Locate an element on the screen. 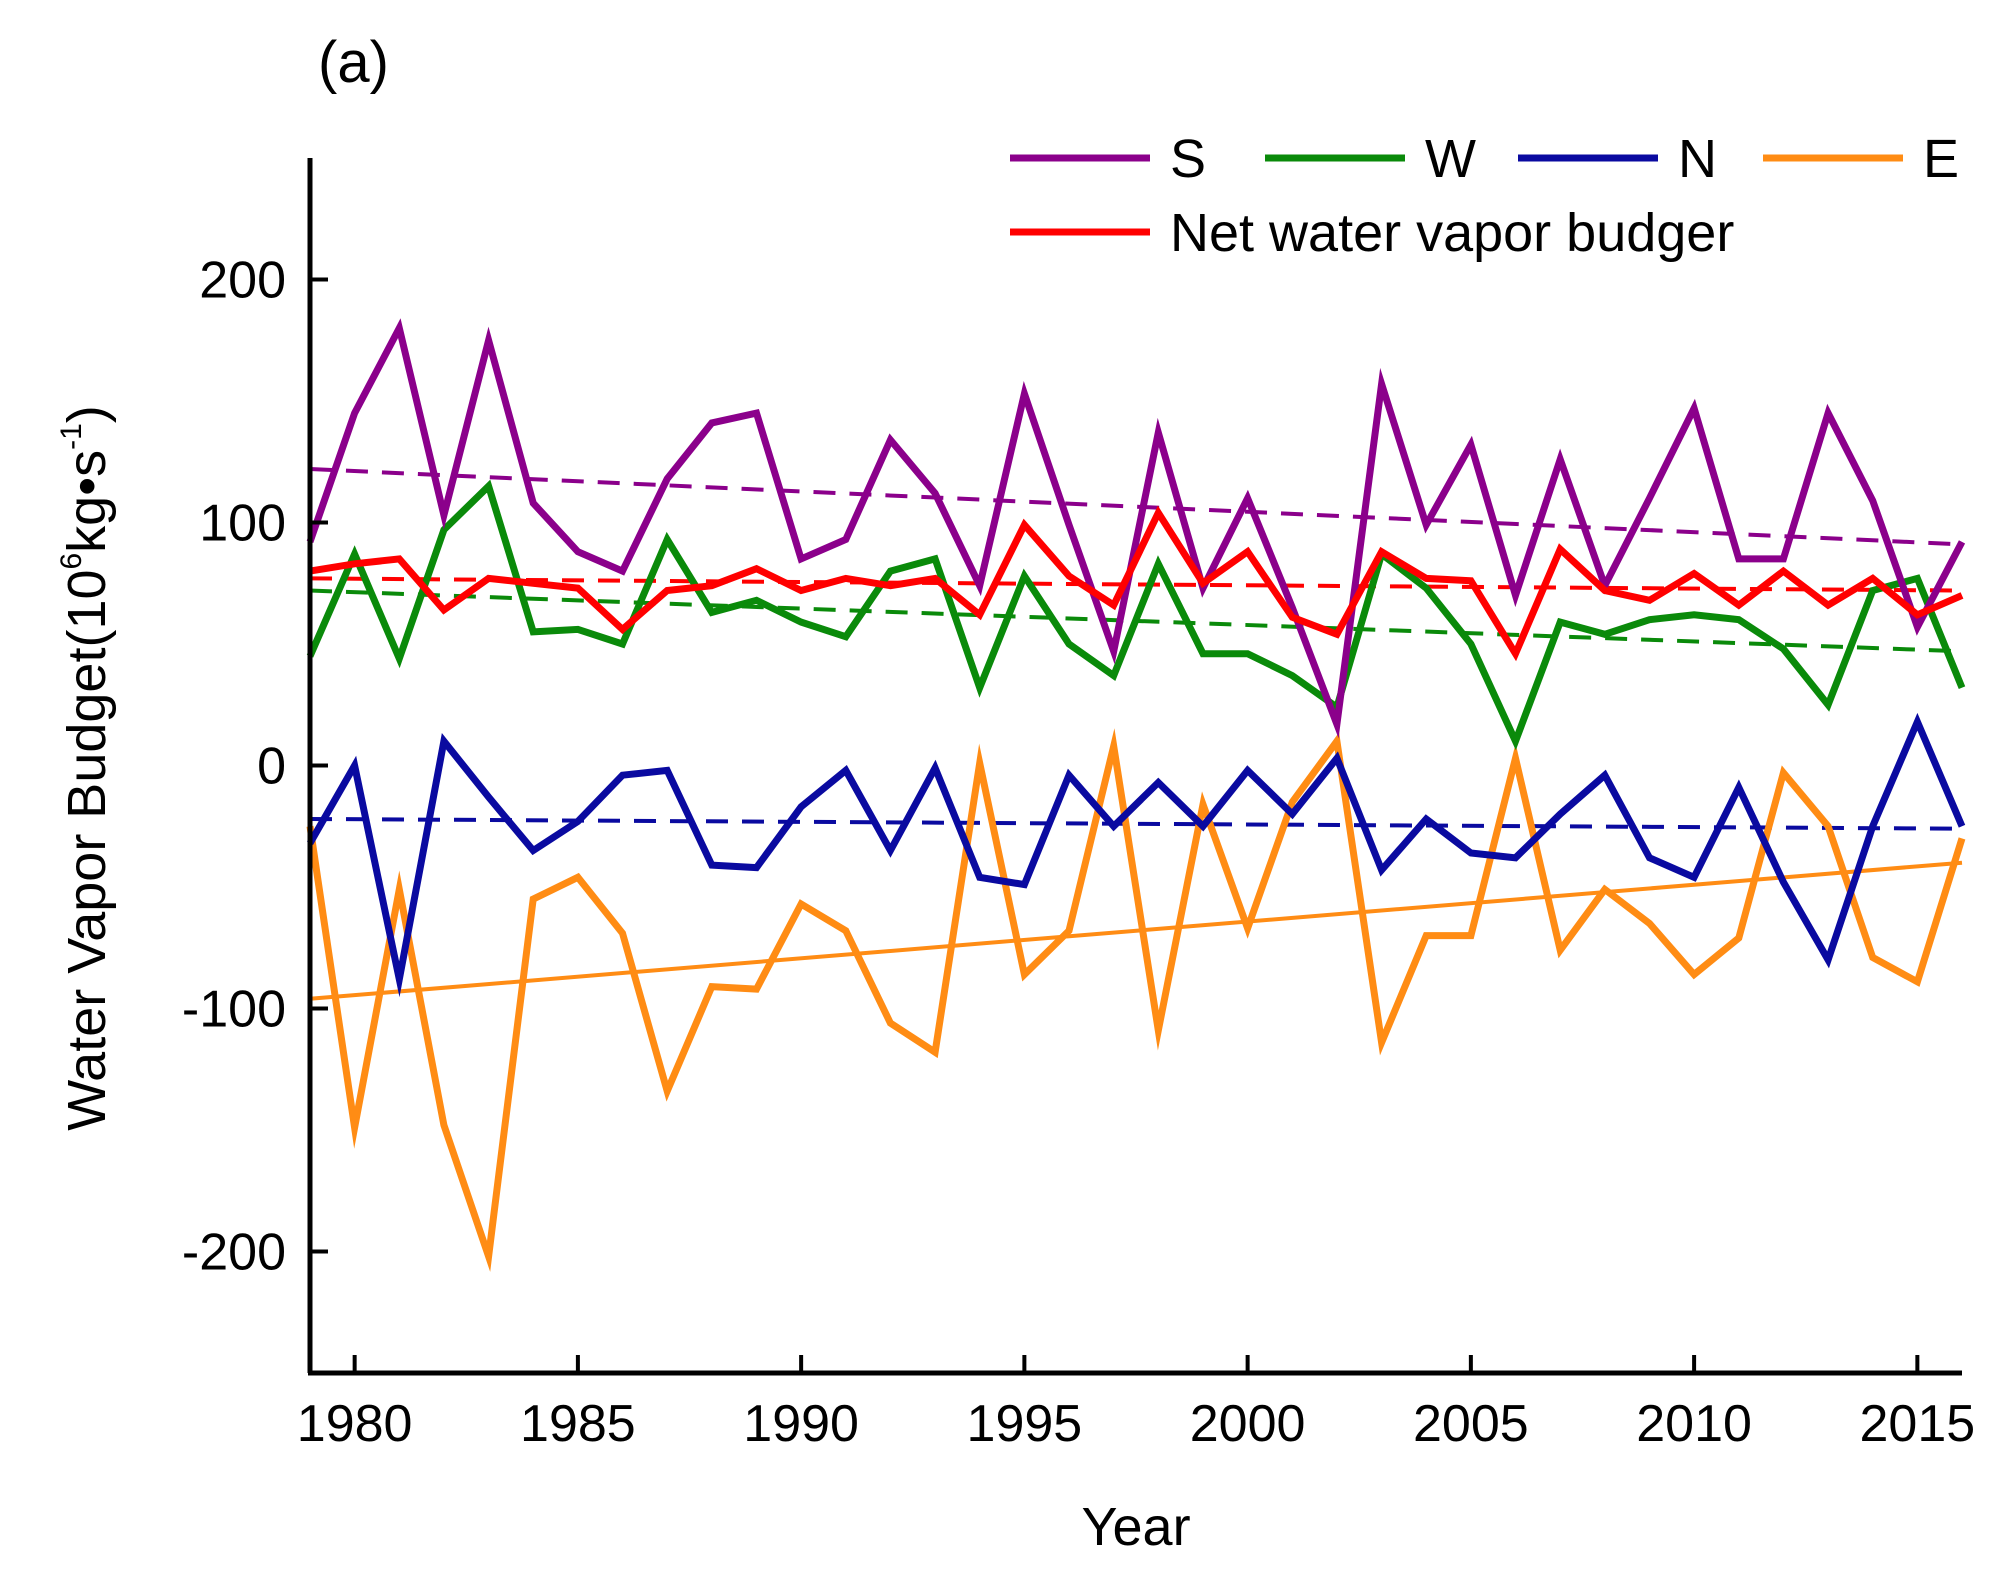  n-trend-line is located at coordinates (1136, 823).